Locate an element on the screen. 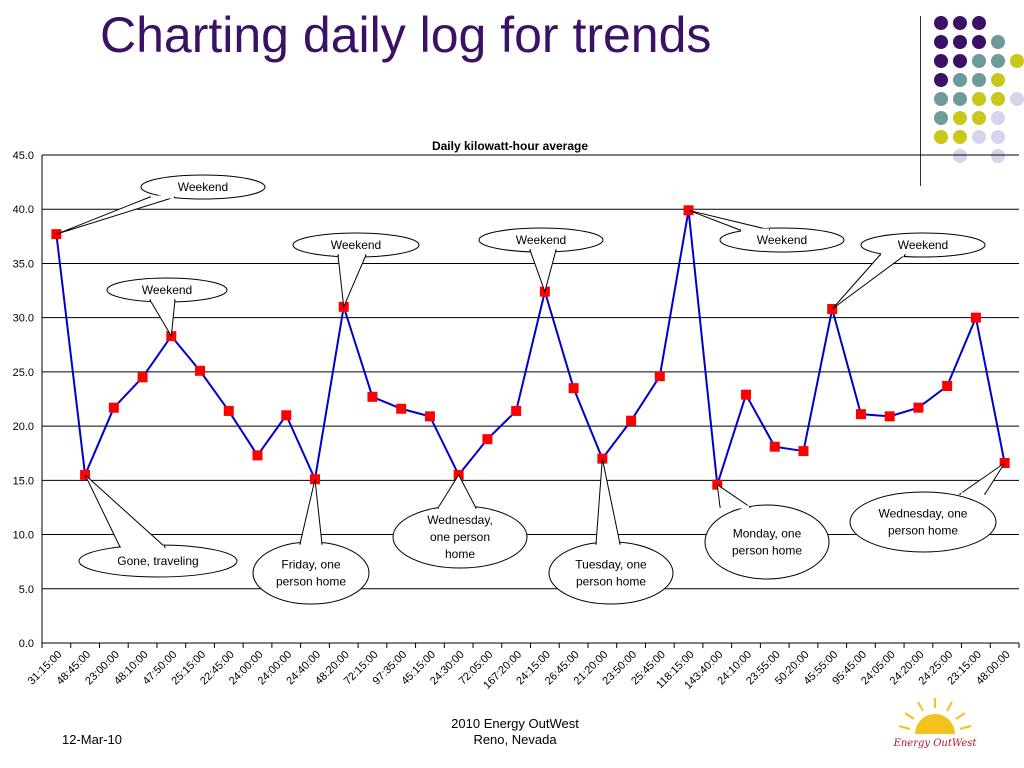  callout-text: Monday, one person home is located at coordinates (767, 542).